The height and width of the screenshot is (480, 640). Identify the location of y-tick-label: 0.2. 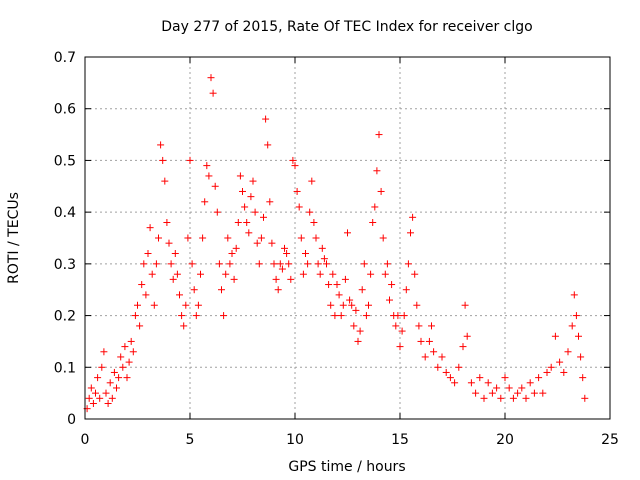
(65, 317).